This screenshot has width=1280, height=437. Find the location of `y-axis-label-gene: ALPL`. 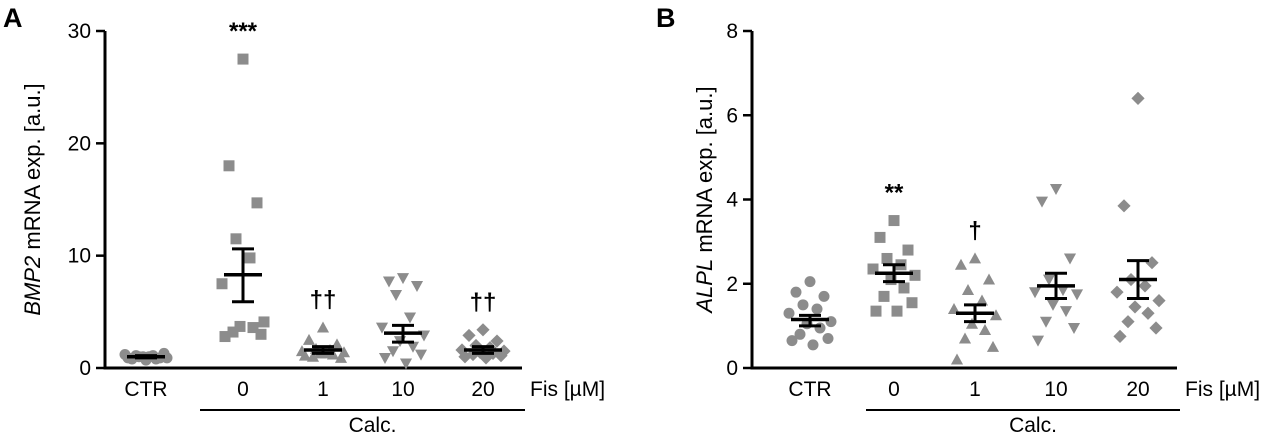

y-axis-label-gene: ALPL is located at coordinates (704, 287).